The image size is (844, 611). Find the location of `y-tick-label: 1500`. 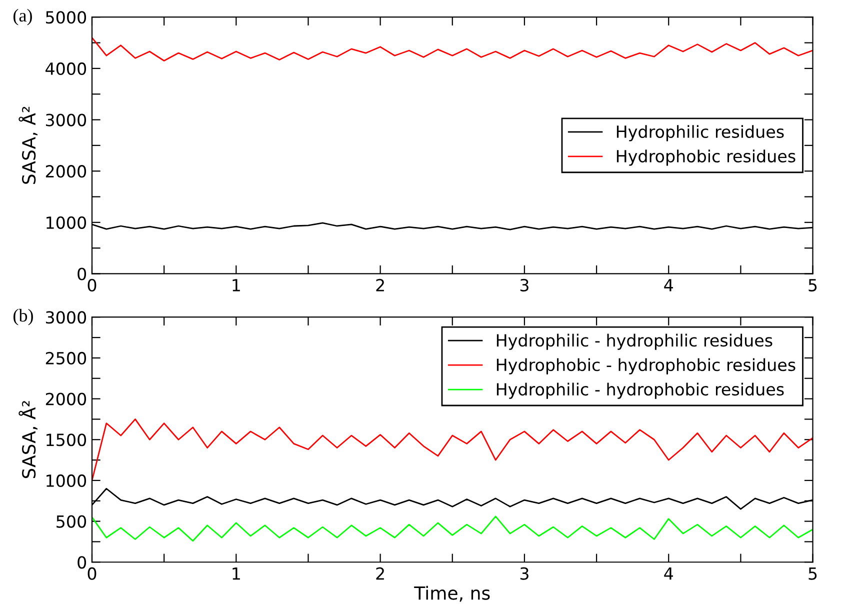

y-tick-label: 1500 is located at coordinates (66, 440).